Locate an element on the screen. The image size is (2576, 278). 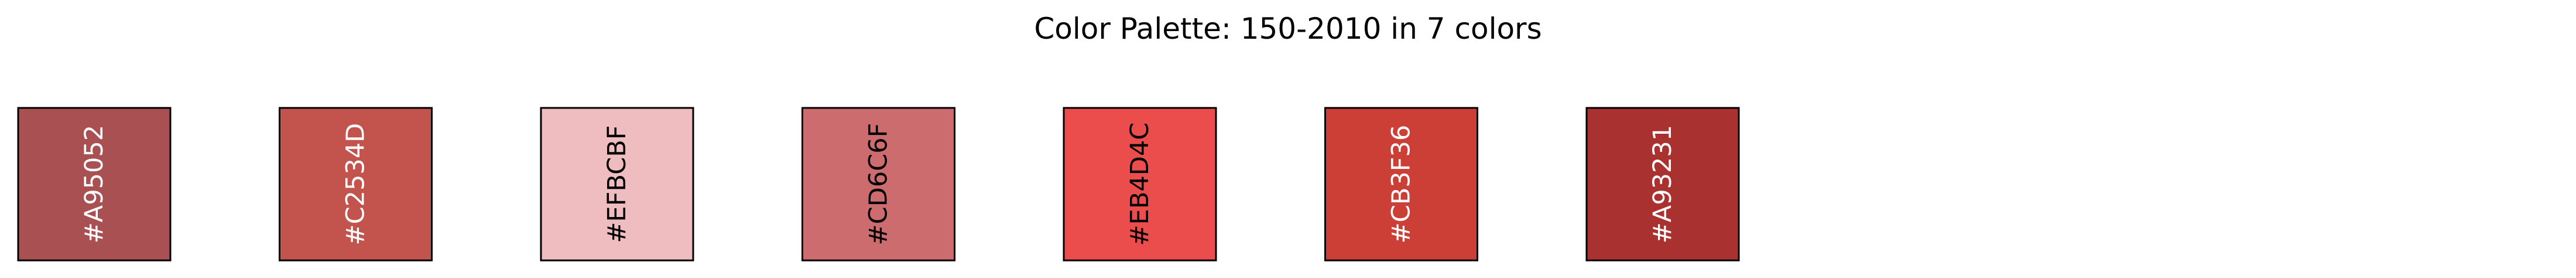
swatch-7-label: #A93231 is located at coordinates (1662, 184).